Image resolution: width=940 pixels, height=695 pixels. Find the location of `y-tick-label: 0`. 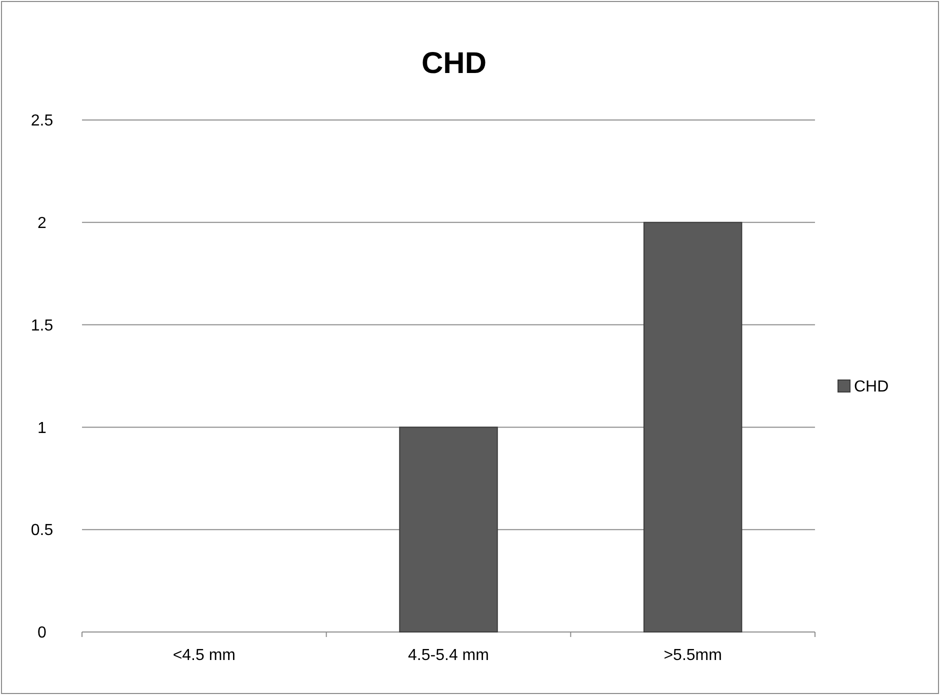

y-tick-label: 0 is located at coordinates (42, 633).